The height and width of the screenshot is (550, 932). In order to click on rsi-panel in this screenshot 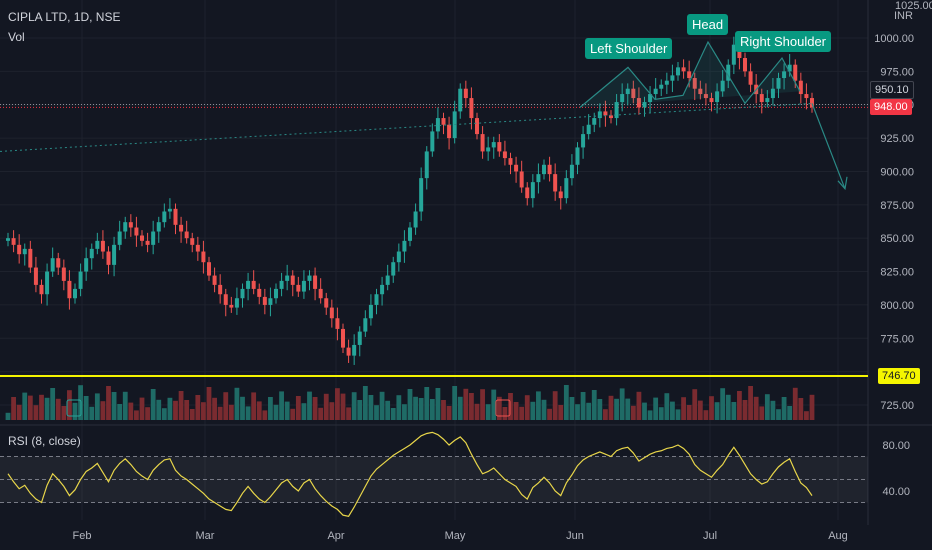, I will do `click(434, 474)`.